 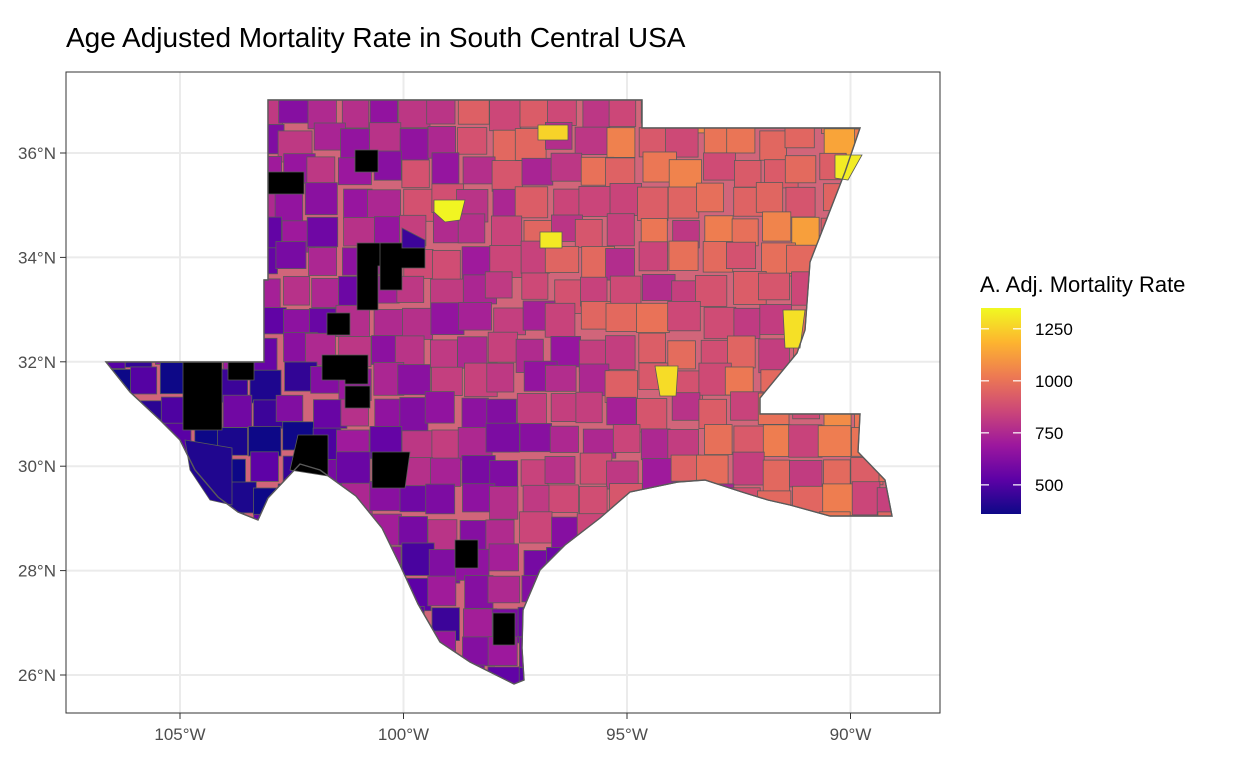 I want to click on legend-ticks: 1250 1000 750 500, so click(x=1027, y=407).